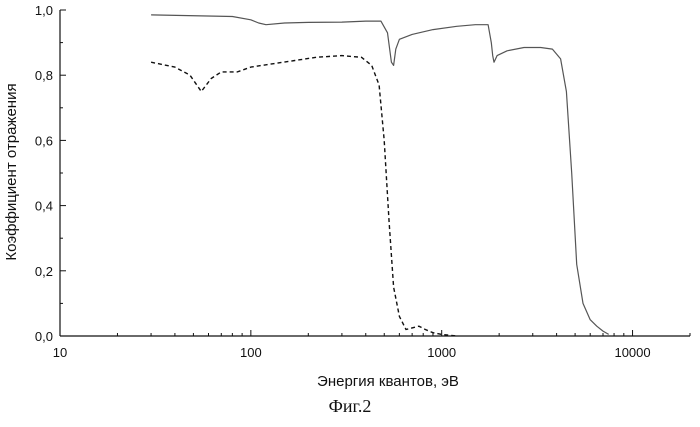 The image size is (700, 427). What do you see at coordinates (632, 352) in the screenshot?
I see `x-tick-label: 10000` at bounding box center [632, 352].